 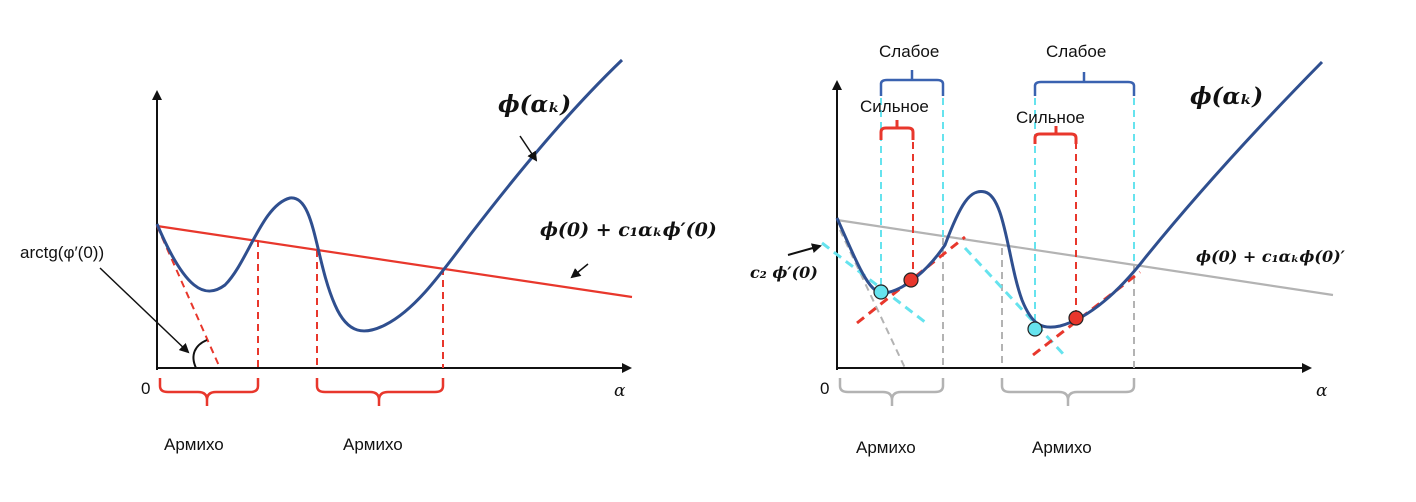 What do you see at coordinates (528, 148) in the screenshot?
I see `left-curve-pointer` at bounding box center [528, 148].